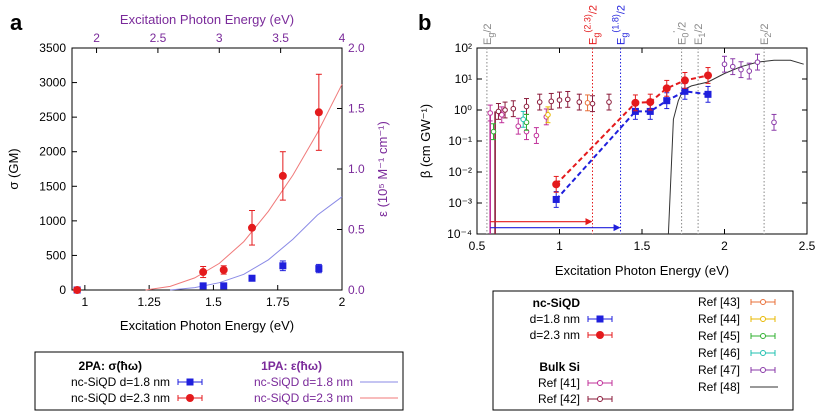 The image size is (830, 415). What do you see at coordinates (600, 319) in the screenshot?
I see `legend-b-key-1p8nm-marker` at bounding box center [600, 319].